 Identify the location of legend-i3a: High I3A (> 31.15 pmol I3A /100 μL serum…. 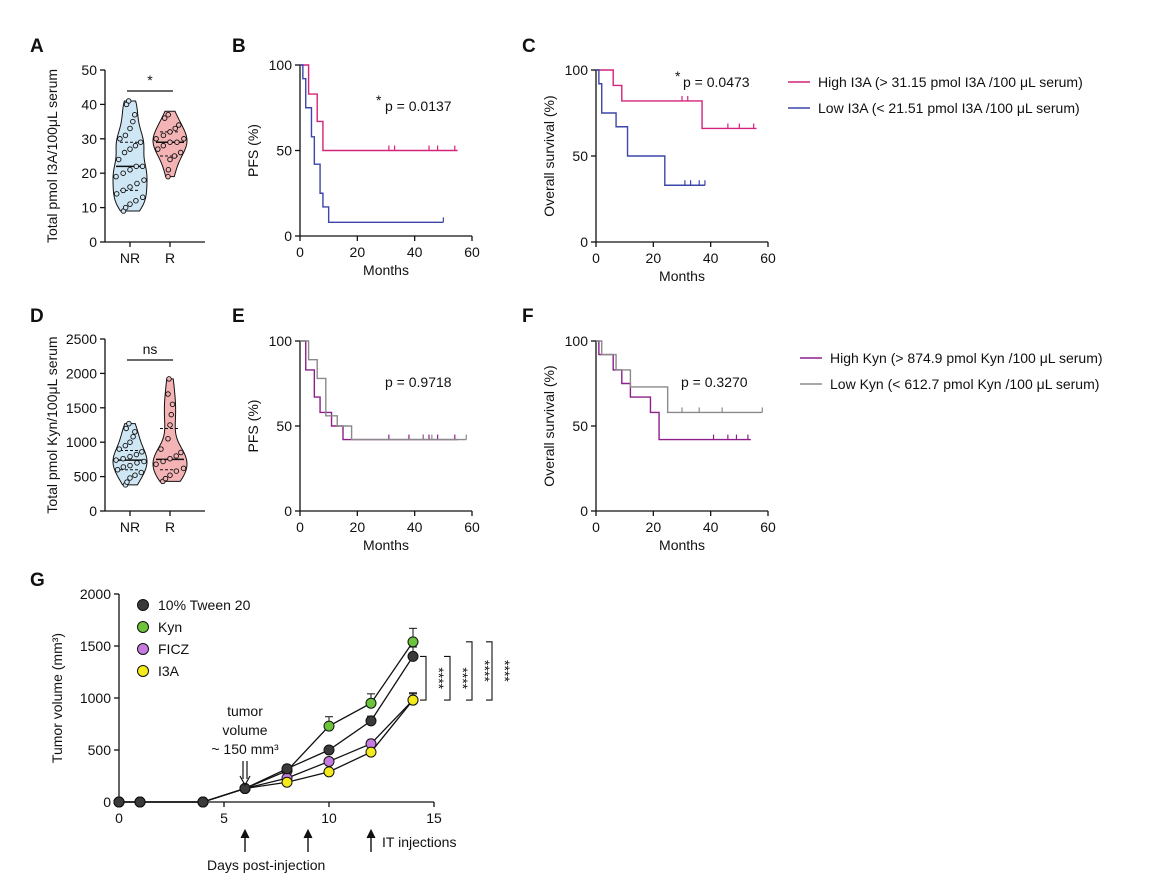
(935, 95).